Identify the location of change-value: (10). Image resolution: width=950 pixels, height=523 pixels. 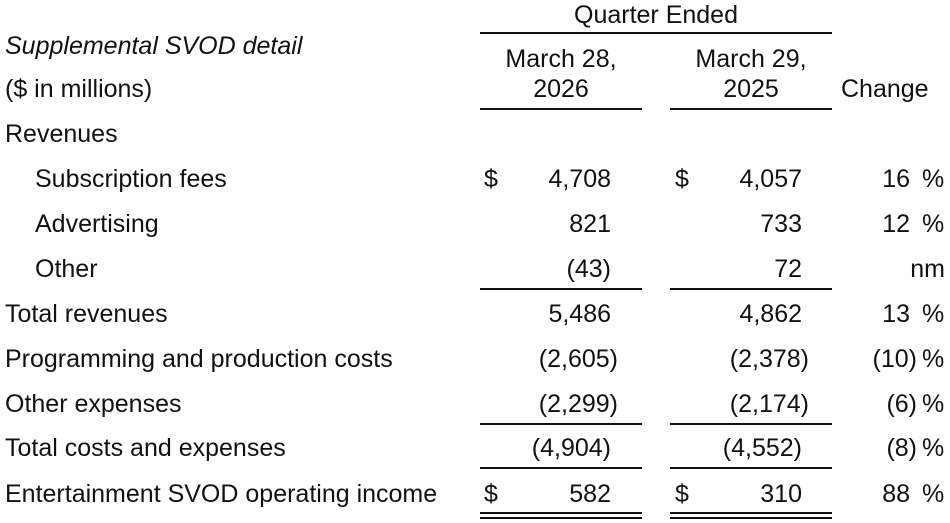
(894, 359).